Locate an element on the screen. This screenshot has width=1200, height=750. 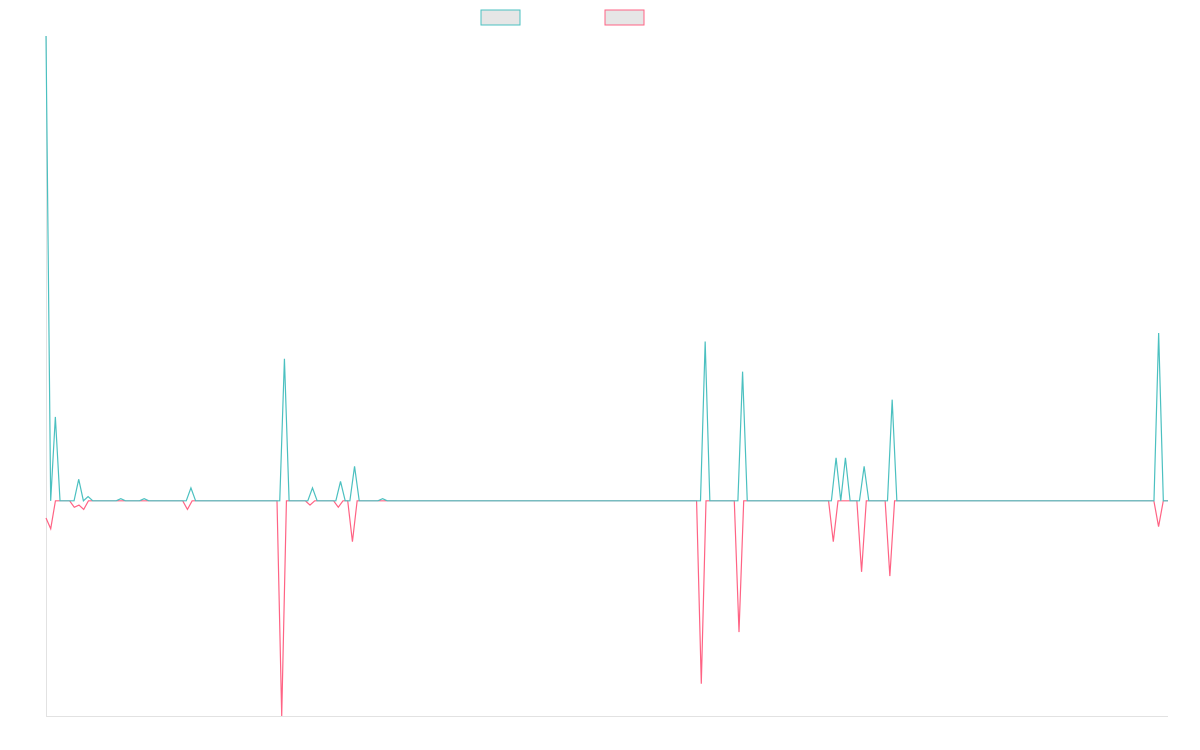
legend is located at coordinates (562, 17).